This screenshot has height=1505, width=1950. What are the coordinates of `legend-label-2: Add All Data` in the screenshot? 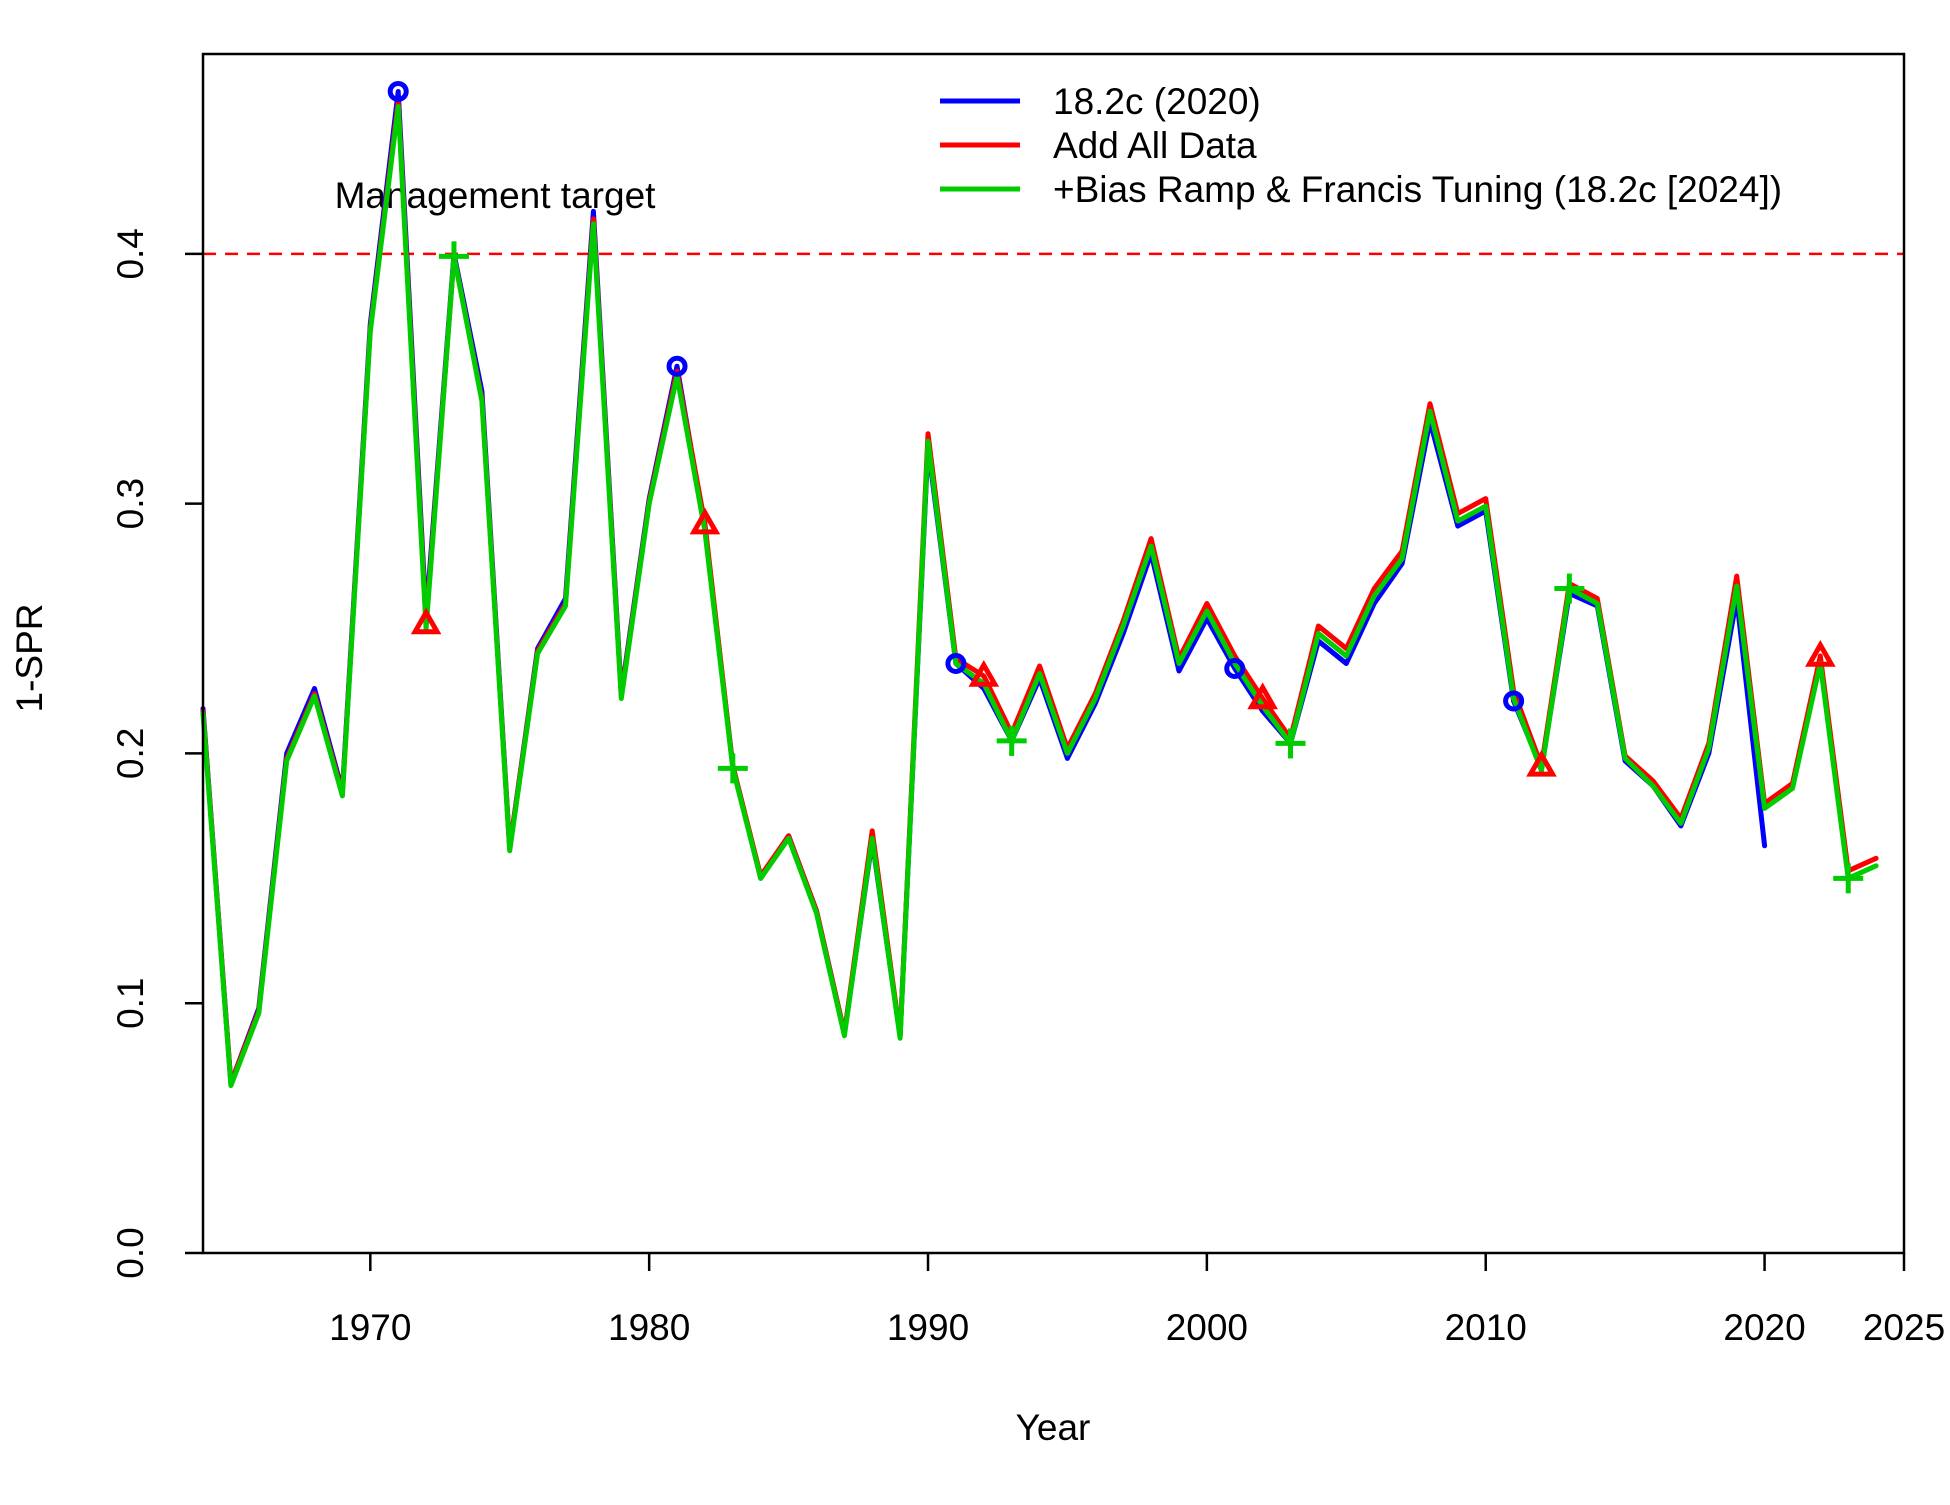 It's located at (1155, 145).